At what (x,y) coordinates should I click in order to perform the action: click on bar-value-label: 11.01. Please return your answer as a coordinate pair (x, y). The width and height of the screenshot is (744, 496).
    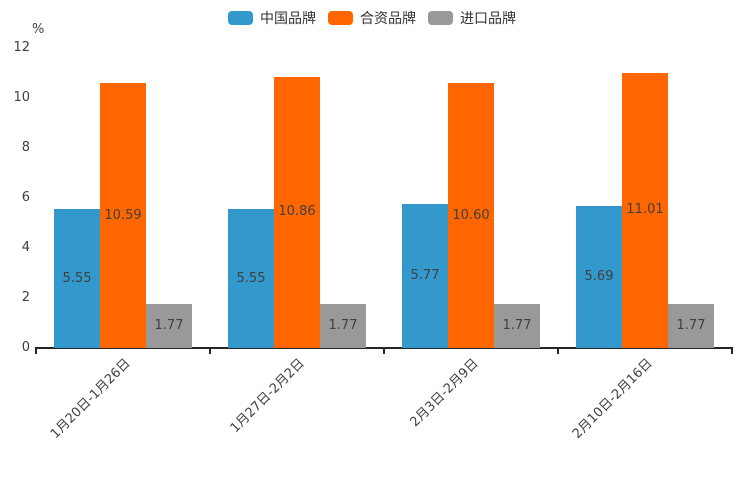
    Looking at the image, I should click on (645, 210).